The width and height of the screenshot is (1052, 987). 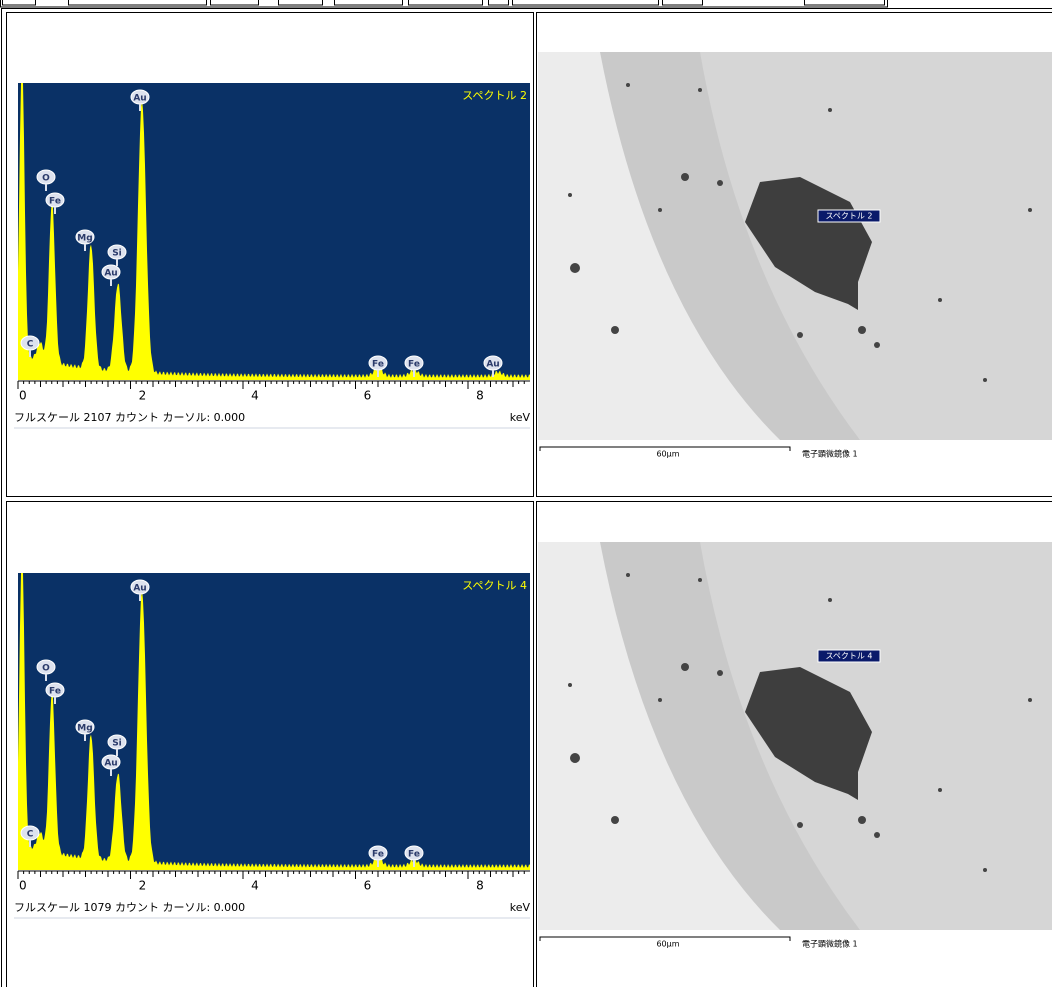 What do you see at coordinates (129, 417) in the screenshot?
I see `spectrum-footer: フルスケール 2107 カウント カーソル: 0.000` at bounding box center [129, 417].